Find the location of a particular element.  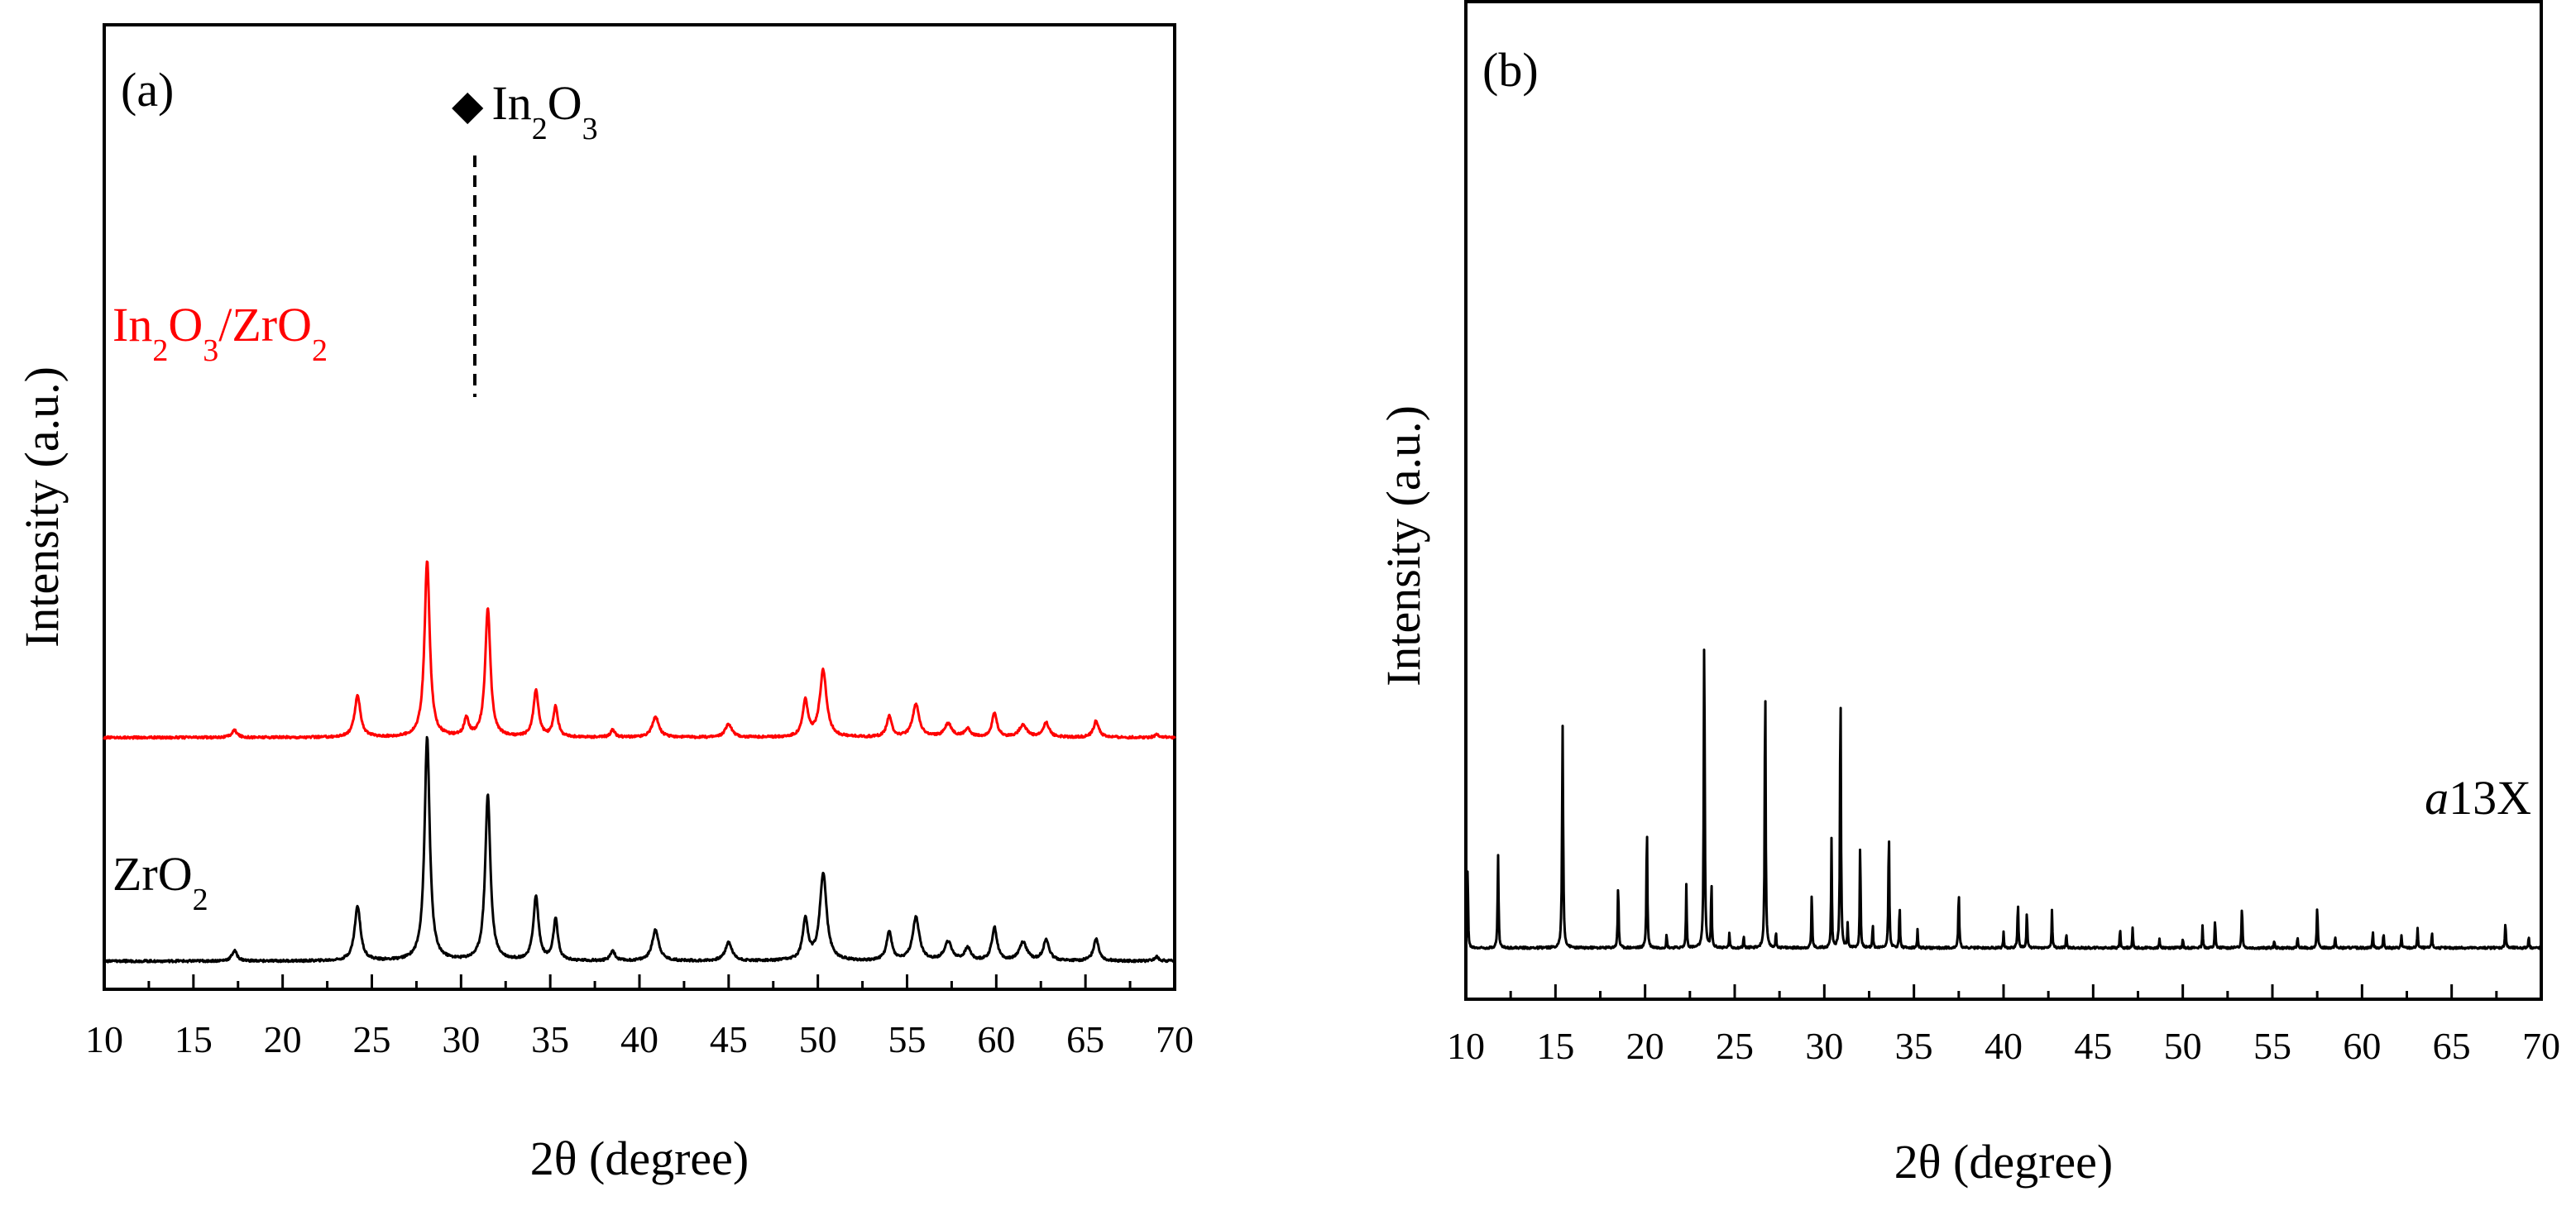

panel-b-x-tick-label: 20 is located at coordinates (1645, 1046).